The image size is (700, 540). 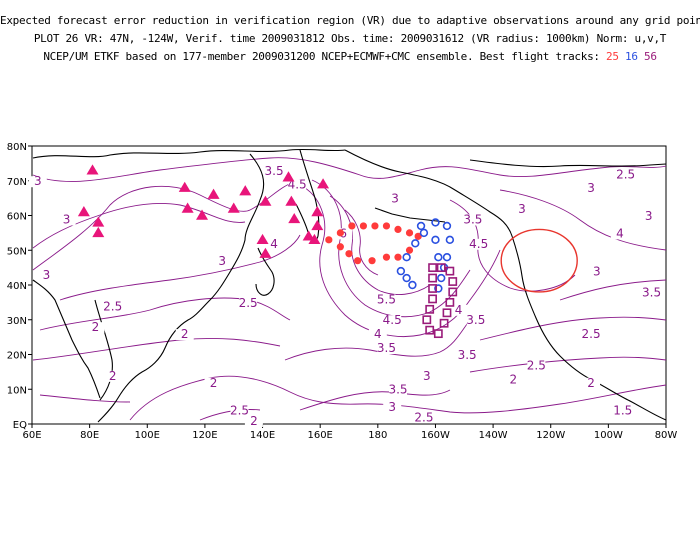 What do you see at coordinates (17, 390) in the screenshot?
I see `y-tick-label: 10N` at bounding box center [17, 390].